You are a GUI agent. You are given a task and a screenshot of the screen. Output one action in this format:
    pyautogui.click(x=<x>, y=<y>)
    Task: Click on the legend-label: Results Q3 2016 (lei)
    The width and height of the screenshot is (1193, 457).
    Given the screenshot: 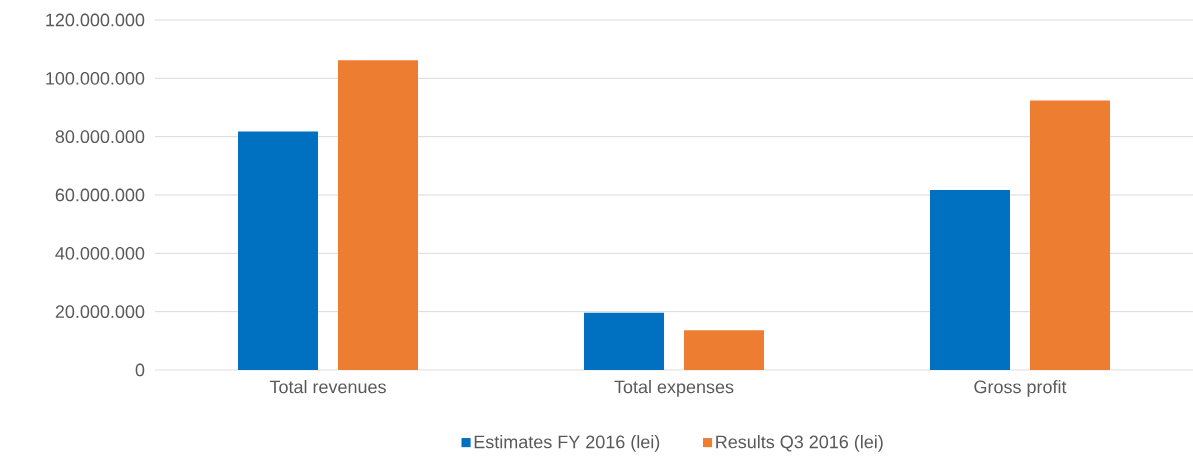 What is the action you would take?
    pyautogui.click(x=799, y=443)
    